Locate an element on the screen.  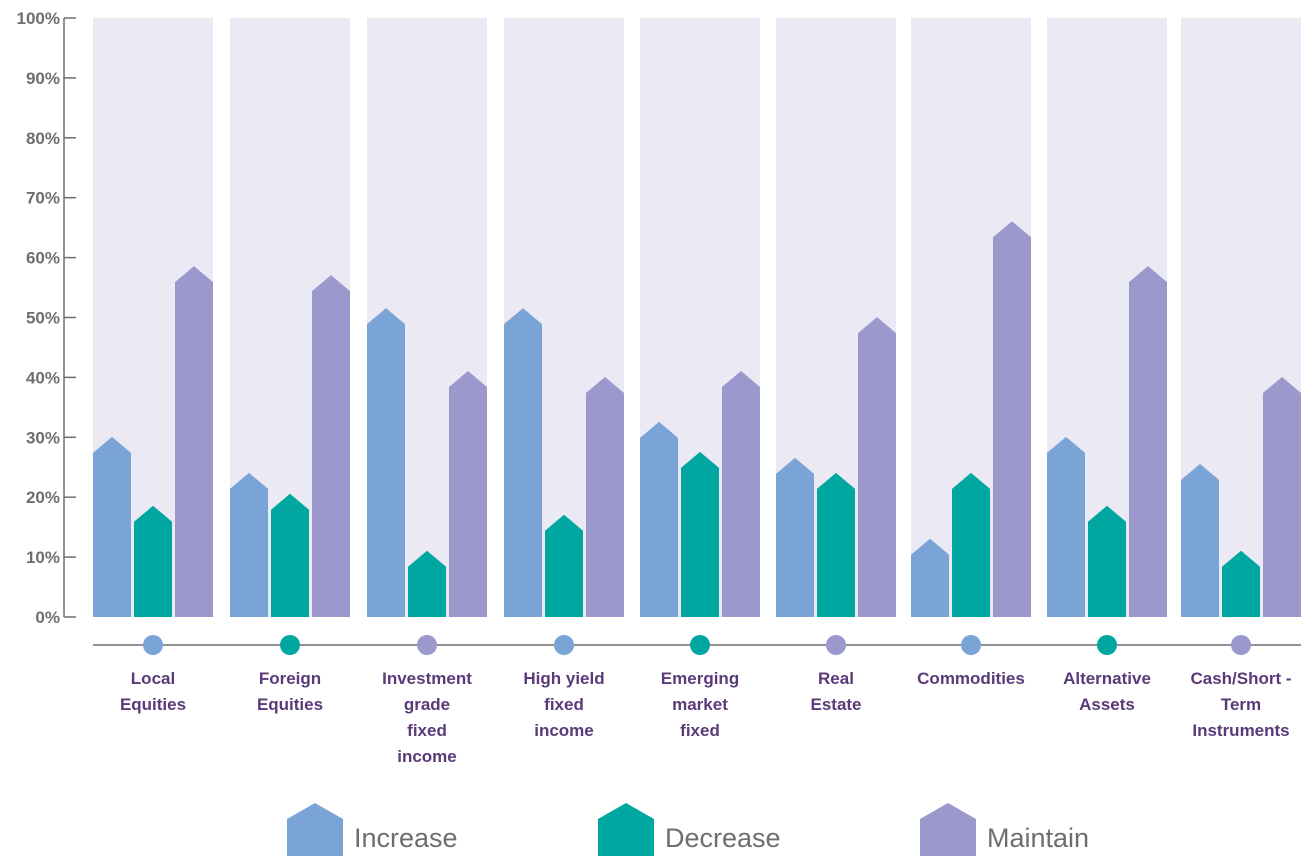
category-label: High yield fixed income is located at coordinates (563, 704).